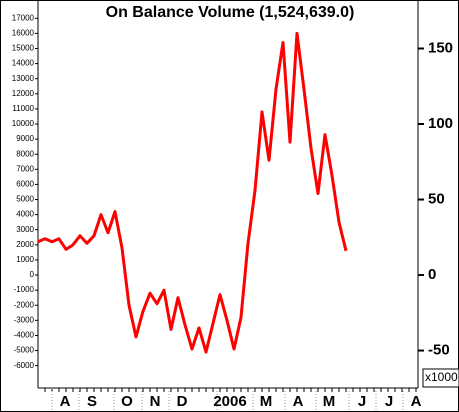 This screenshot has height=412, width=459. Describe the element at coordinates (155, 401) in the screenshot. I see `x-tick-label: N` at that location.